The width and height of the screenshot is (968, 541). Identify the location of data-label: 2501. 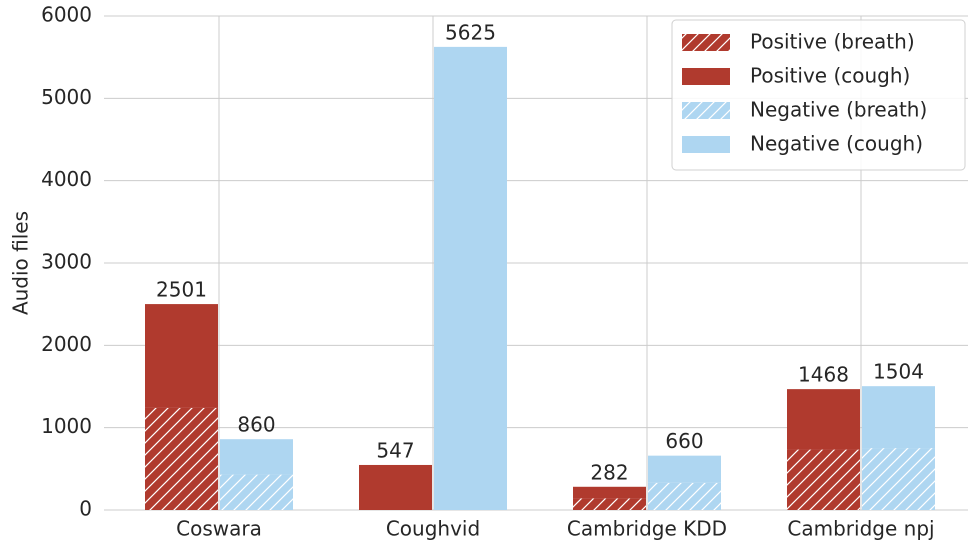
(181, 290).